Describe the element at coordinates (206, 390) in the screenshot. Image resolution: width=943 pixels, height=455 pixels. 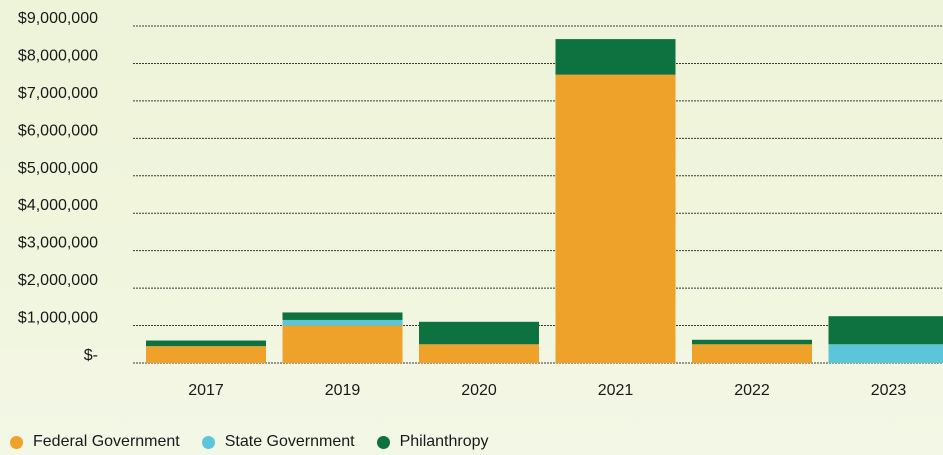
I see `x-tick-label: 2017` at that location.